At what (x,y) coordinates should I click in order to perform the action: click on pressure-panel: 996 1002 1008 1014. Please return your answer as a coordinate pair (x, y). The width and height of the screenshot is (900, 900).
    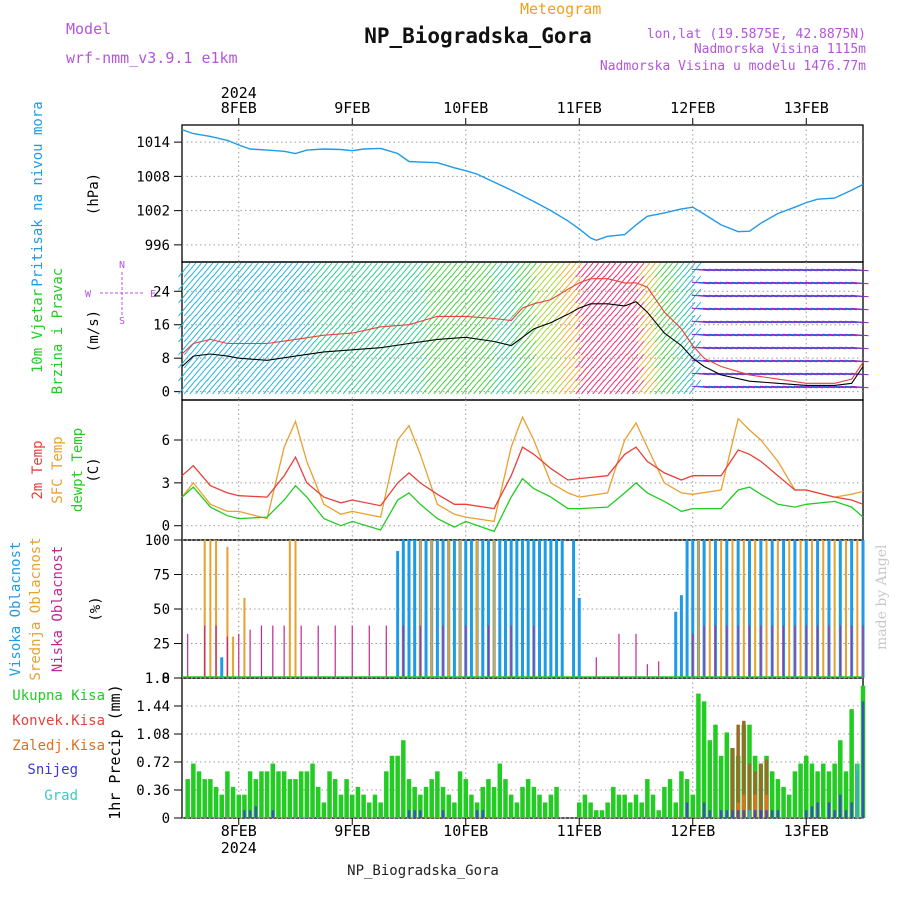
    Looking at the image, I should click on (500, 193).